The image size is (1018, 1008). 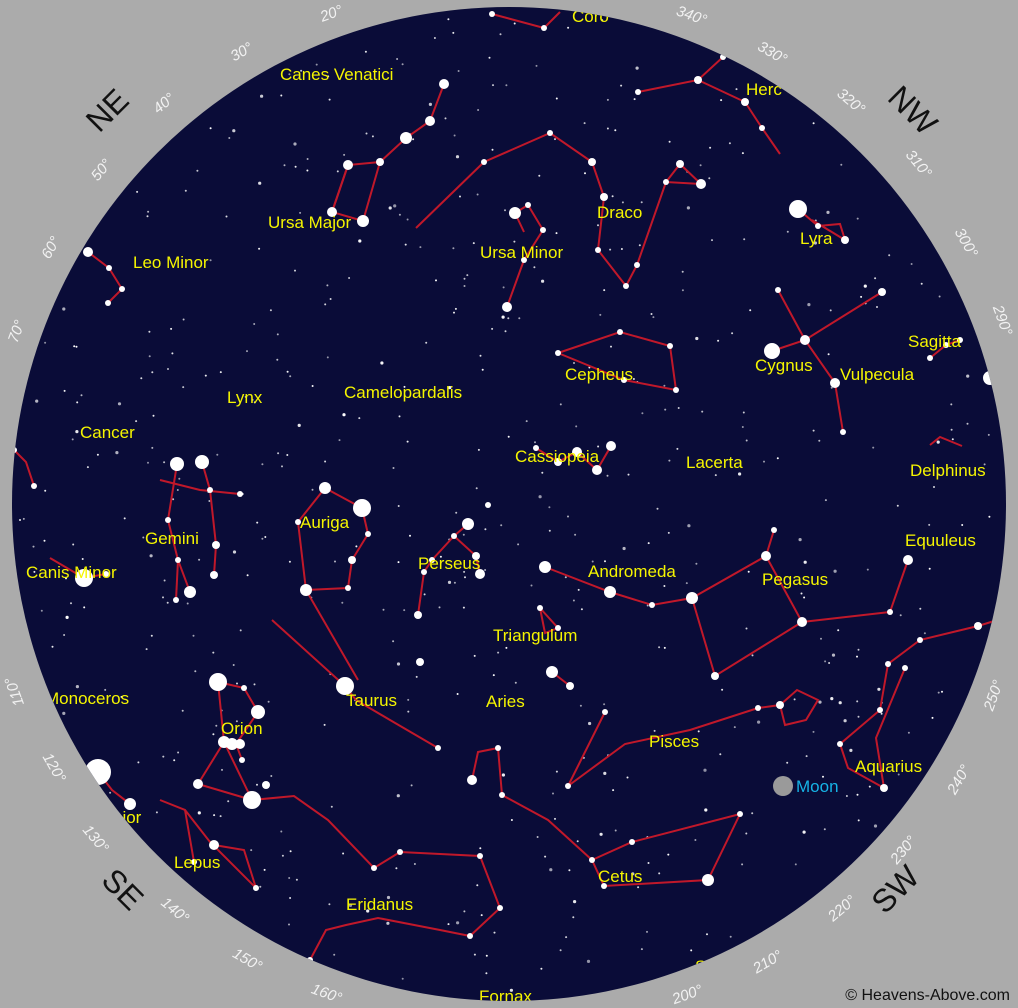 I want to click on label-cepheus: Cepheus, so click(x=599, y=374).